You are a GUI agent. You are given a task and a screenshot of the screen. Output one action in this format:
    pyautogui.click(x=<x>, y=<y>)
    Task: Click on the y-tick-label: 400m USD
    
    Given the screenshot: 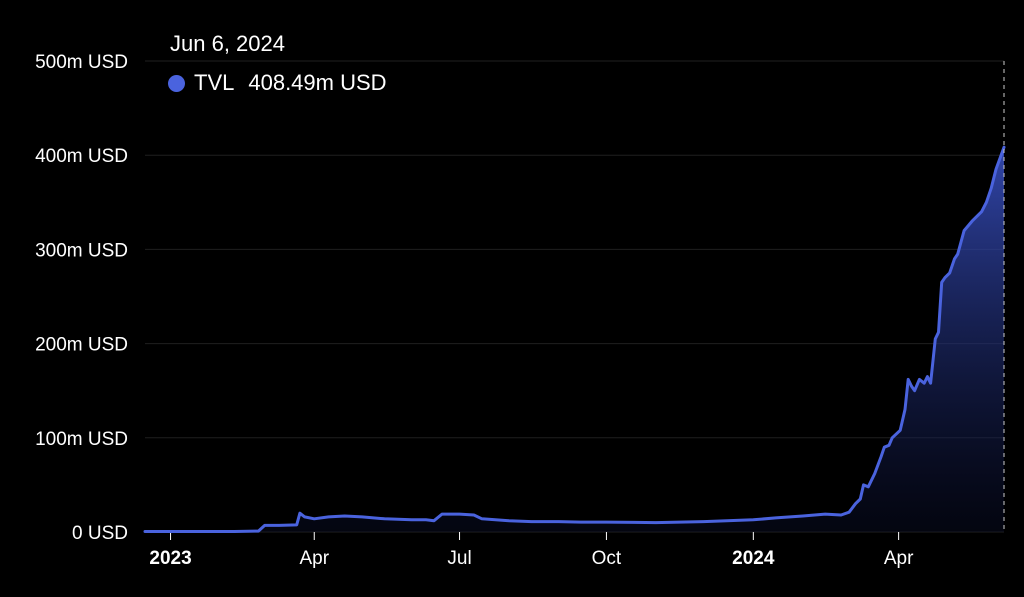 What is the action you would take?
    pyautogui.click(x=81, y=156)
    